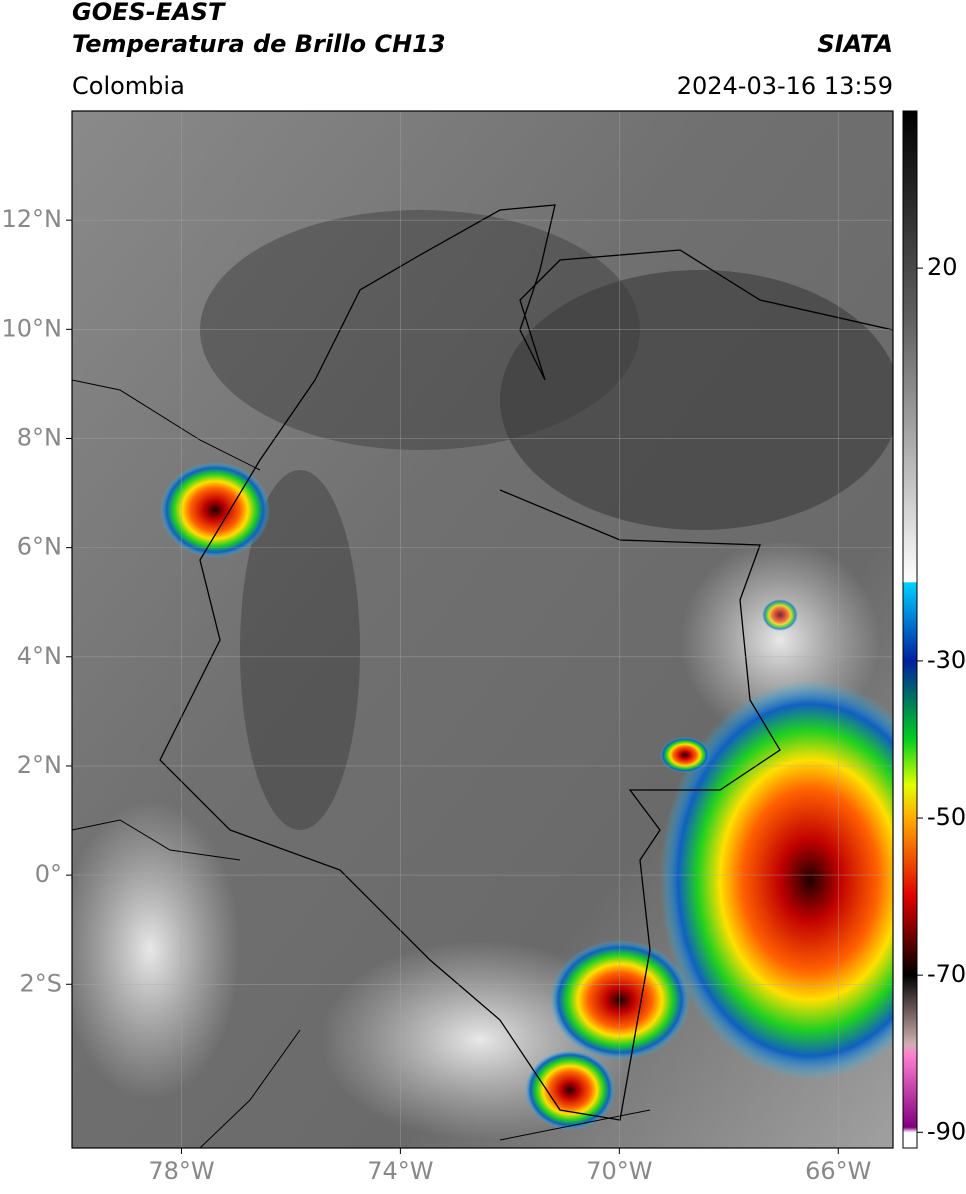 Image resolution: width=966 pixels, height=1194 pixels. Describe the element at coordinates (39, 656) in the screenshot. I see `y-tick-label: 4°N` at that location.